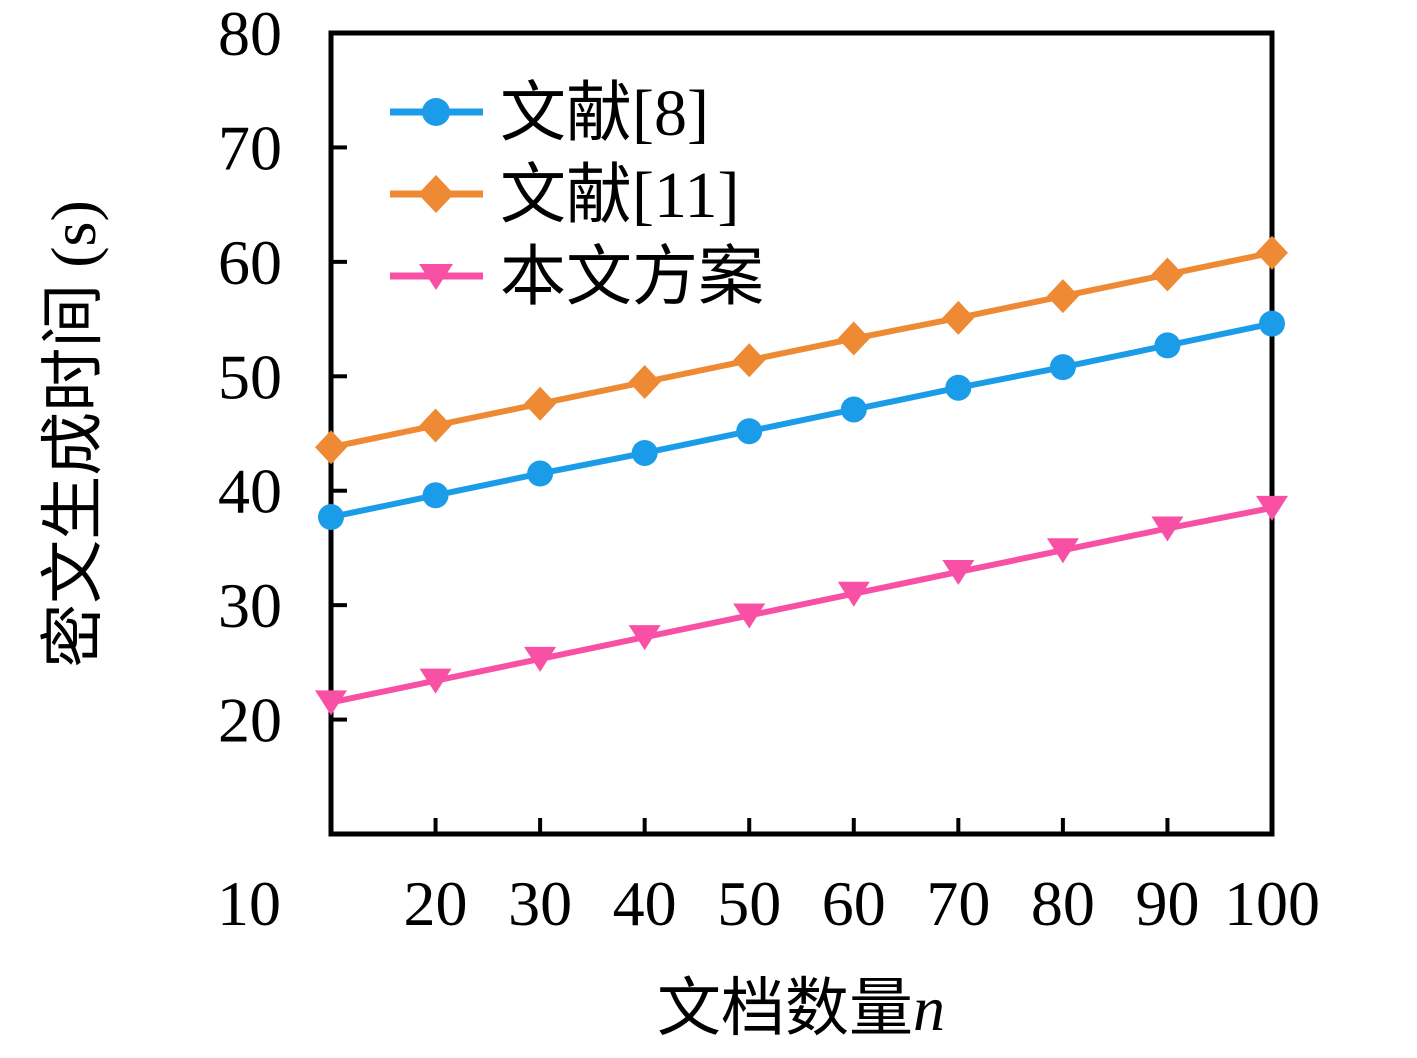  Describe the element at coordinates (250, 147) in the screenshot. I see `y-tick-label-70: 70` at that location.